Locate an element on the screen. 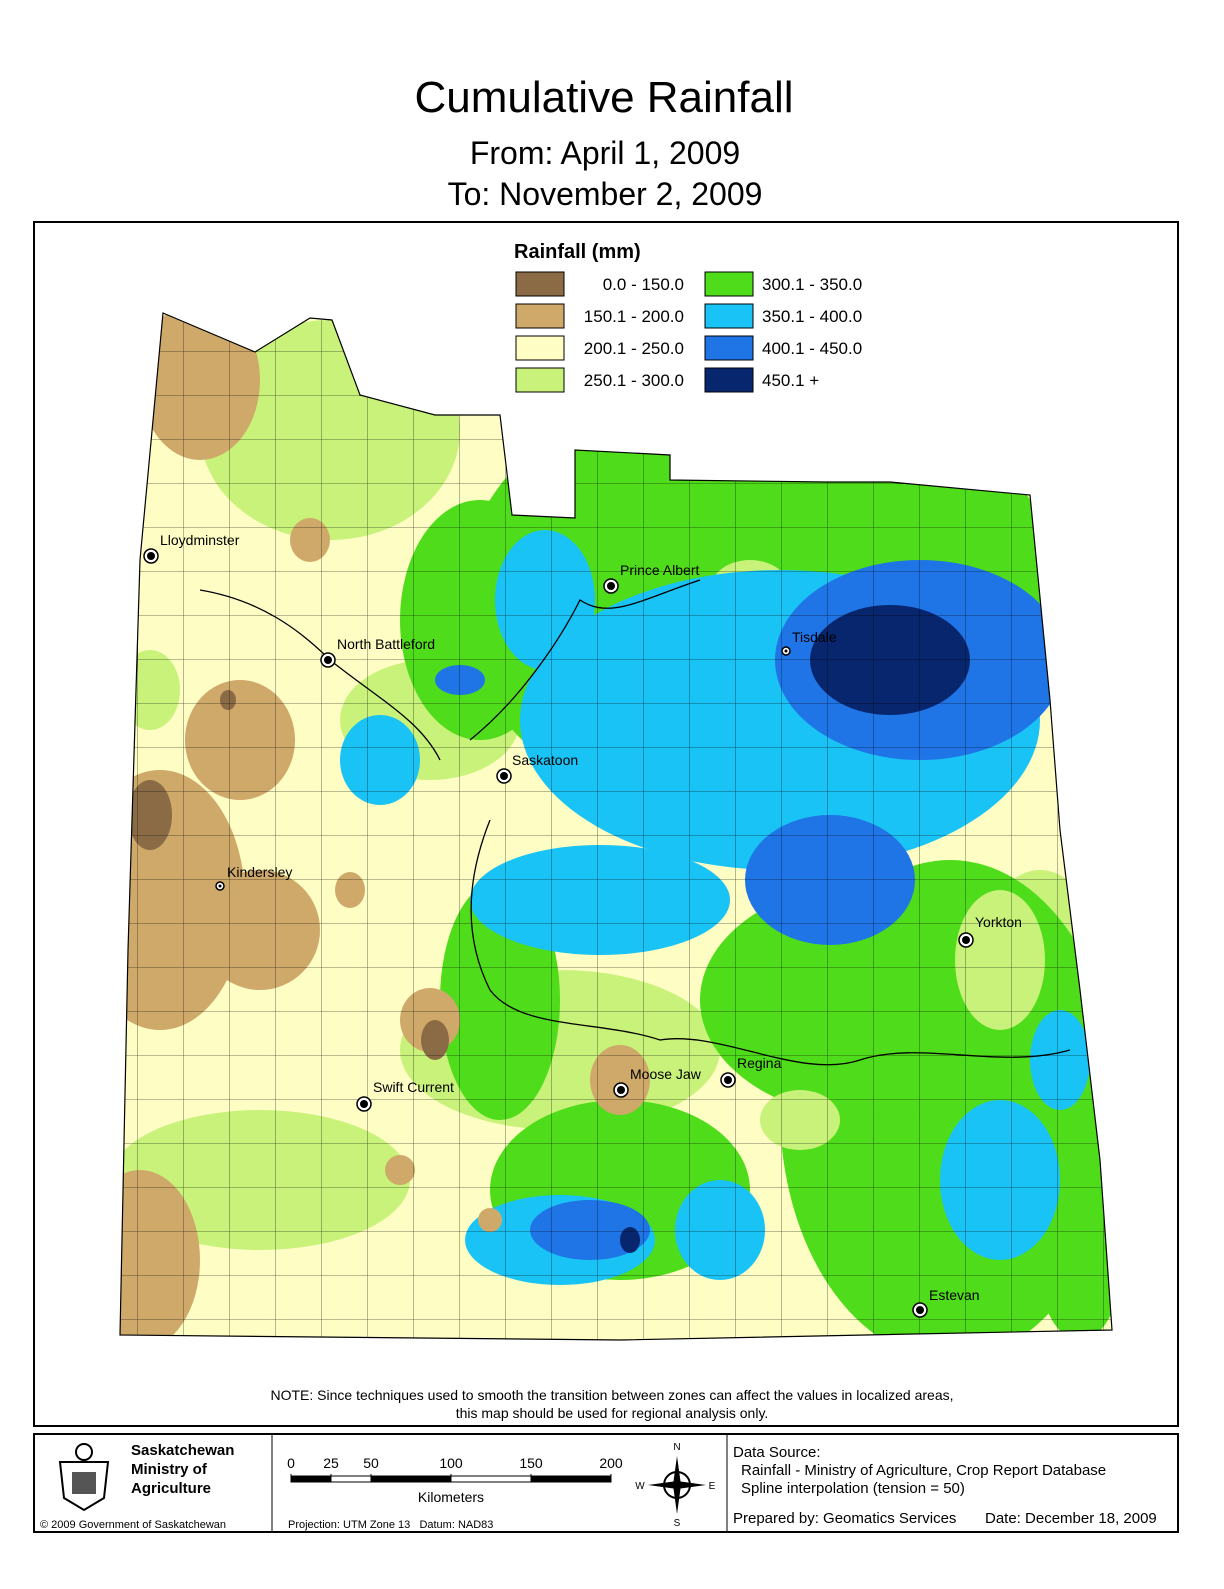 The image size is (1224, 1589). data-source: Spline interpolation (tension = 50) is located at coordinates (853, 1488).